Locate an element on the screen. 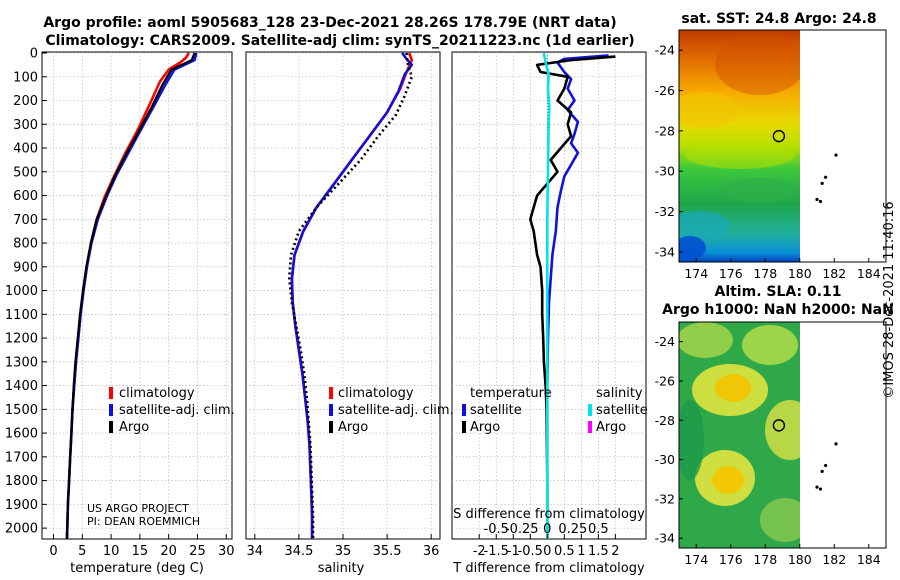 The width and height of the screenshot is (900, 580). difference-legend-temperature: temperature satellite Argo is located at coordinates (507, 410).